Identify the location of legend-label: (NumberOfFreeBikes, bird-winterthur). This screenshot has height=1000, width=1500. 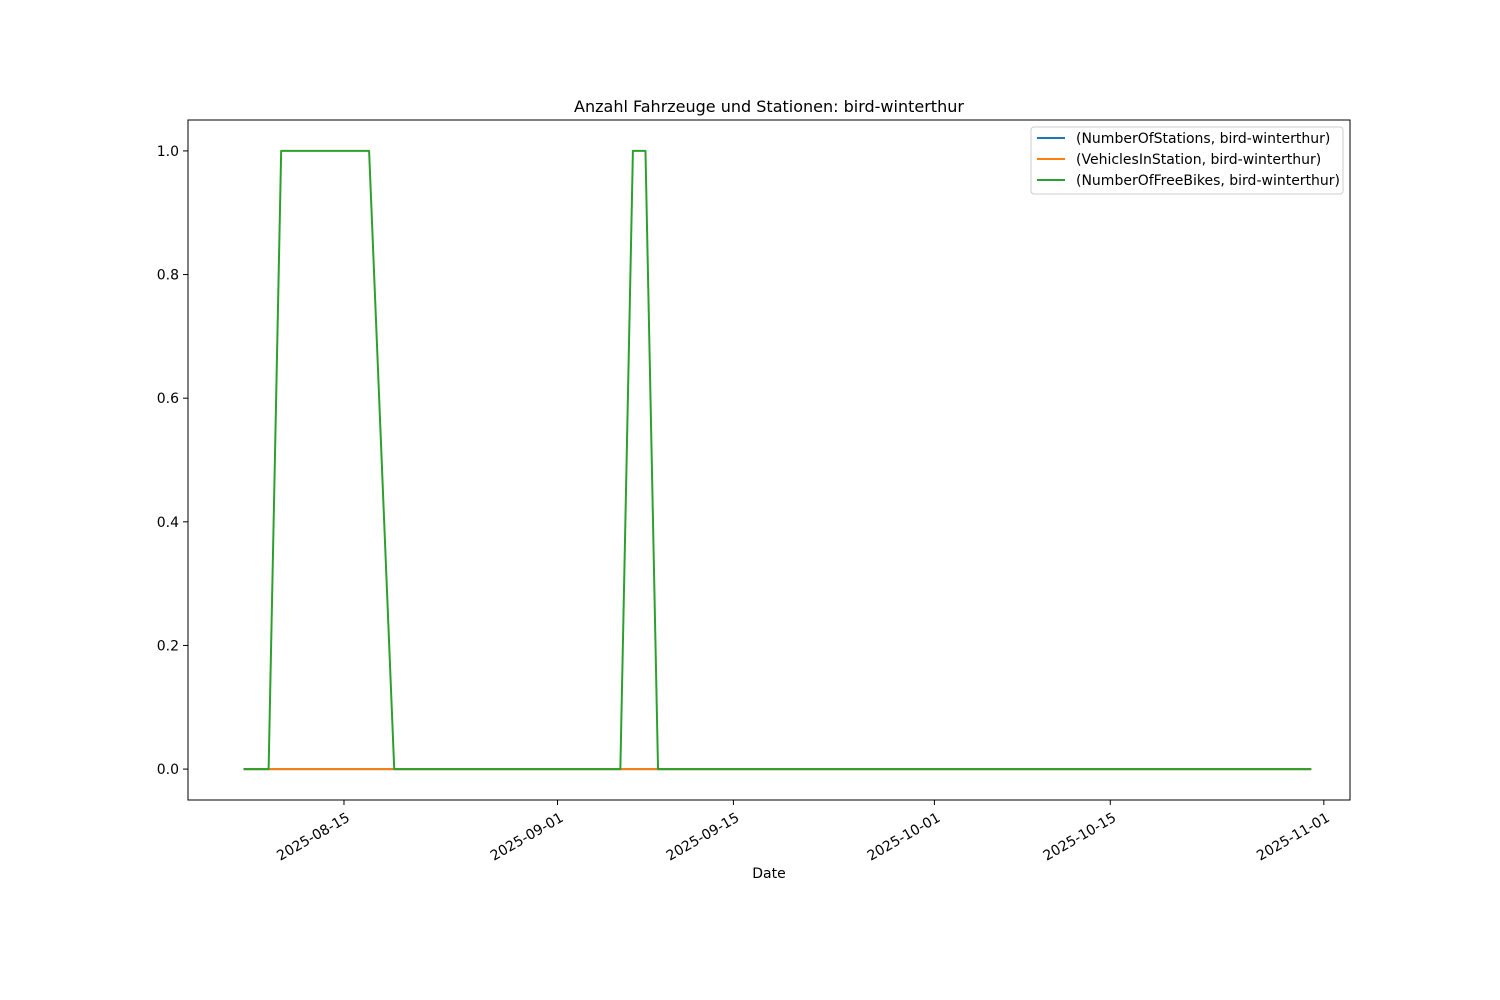
(1208, 181).